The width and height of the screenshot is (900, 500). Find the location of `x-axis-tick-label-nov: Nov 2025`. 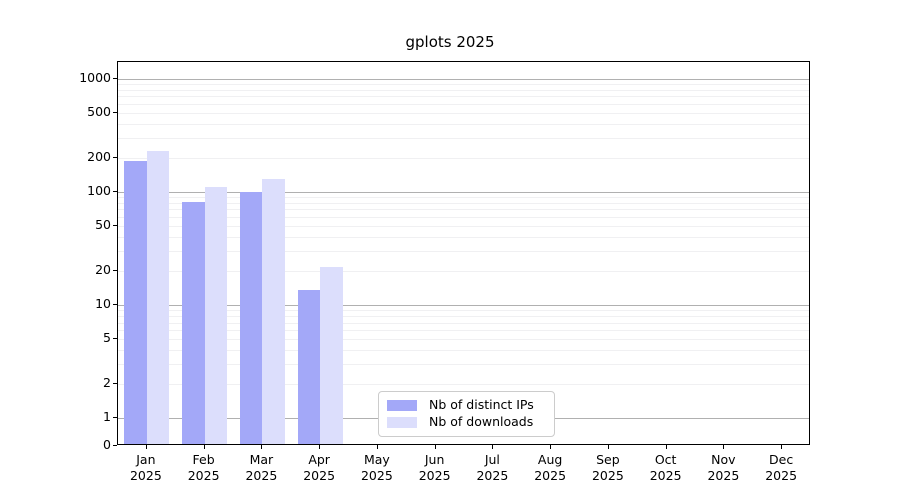

x-axis-tick-label-nov: Nov 2025 is located at coordinates (723, 468).